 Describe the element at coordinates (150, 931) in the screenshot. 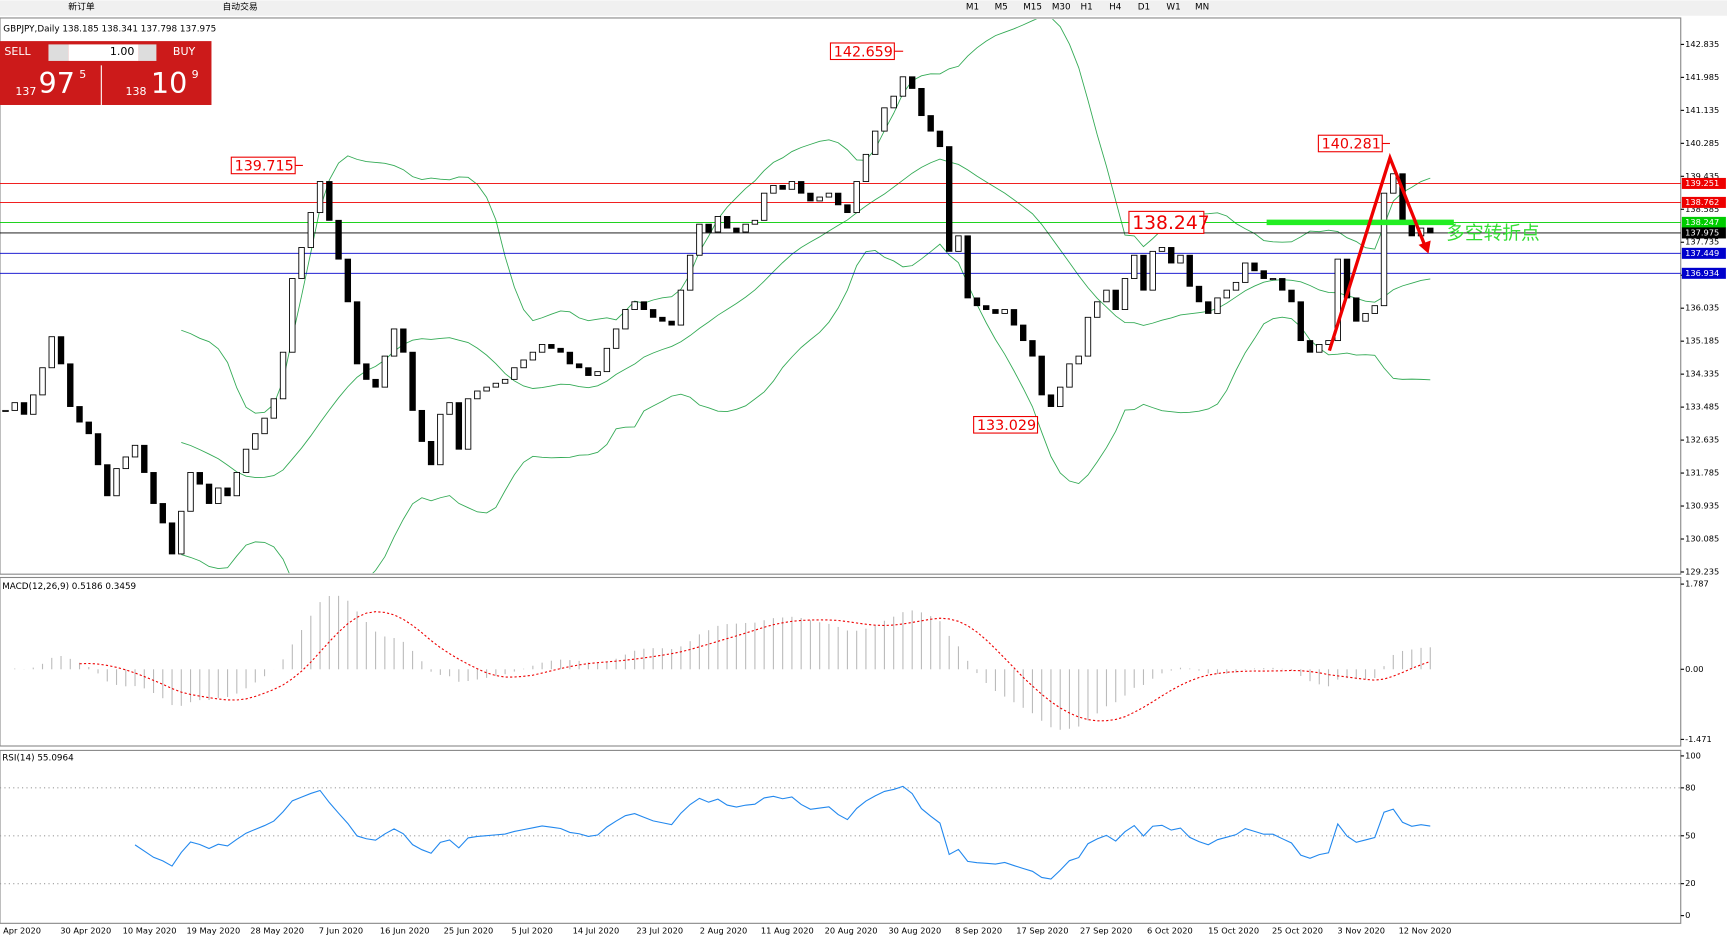

I see `x-tick-label: 10 May 2020` at that location.